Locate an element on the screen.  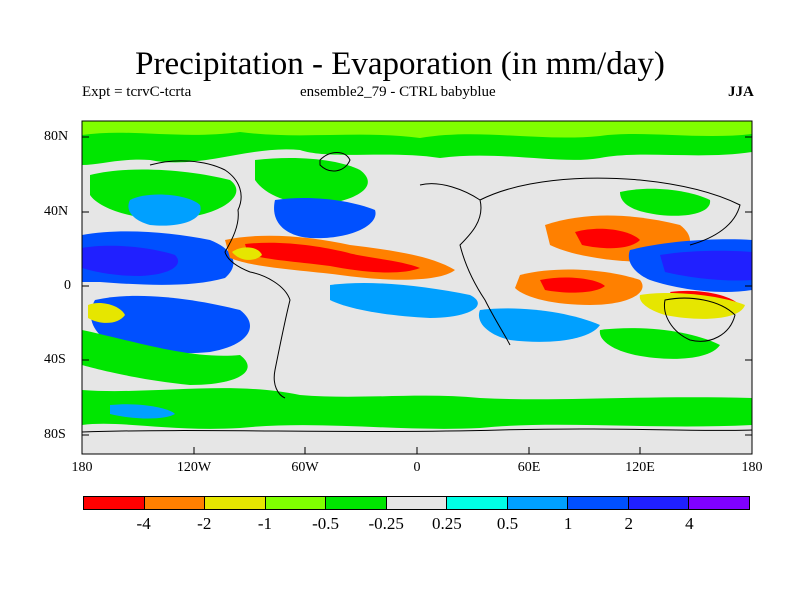
season-label: JJA is located at coordinates (741, 92).